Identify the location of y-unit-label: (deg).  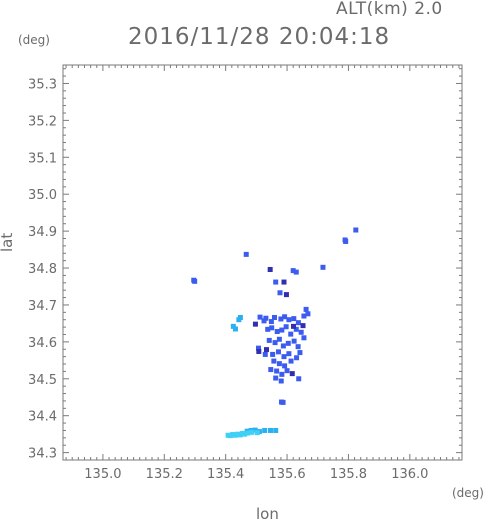
(34, 40).